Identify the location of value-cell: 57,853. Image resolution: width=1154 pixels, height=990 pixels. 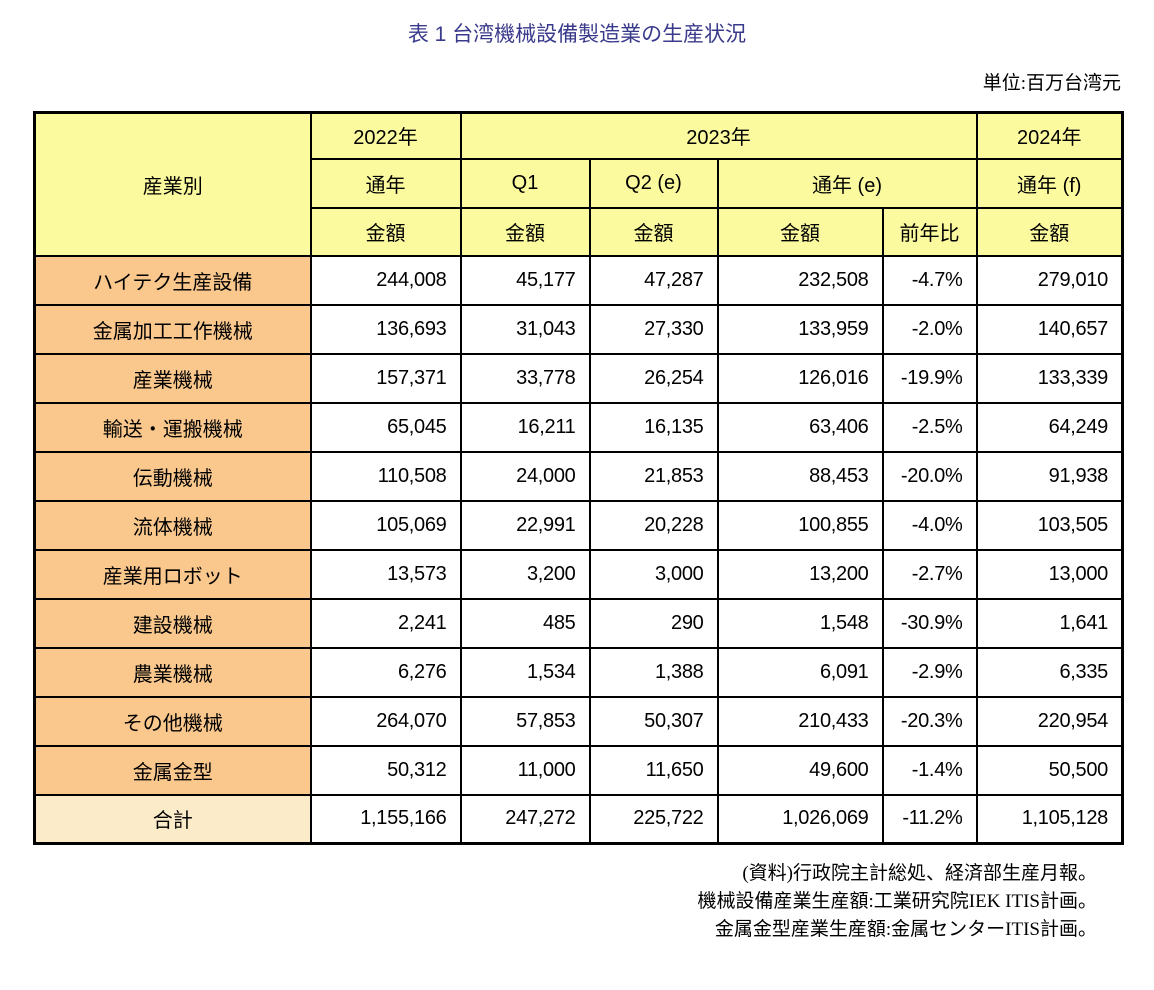
(525, 721).